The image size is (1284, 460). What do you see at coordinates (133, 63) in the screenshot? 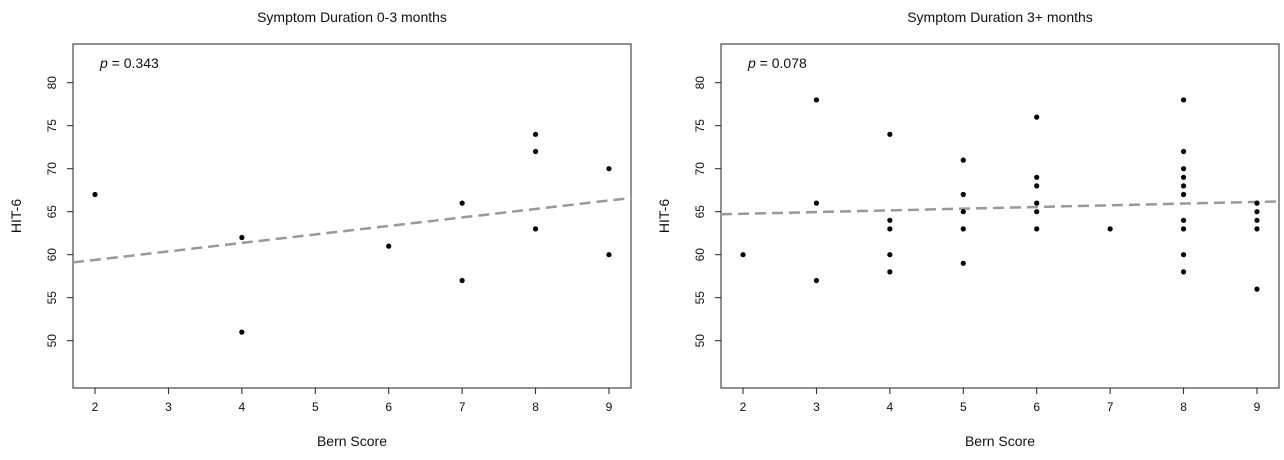
I see `p-value-text: = 0.343` at bounding box center [133, 63].